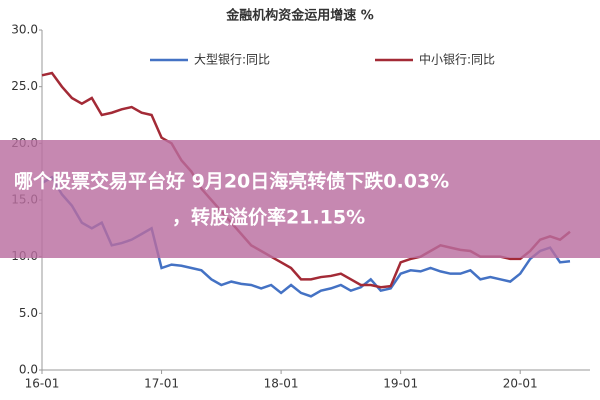 The image size is (600, 400). What do you see at coordinates (268, 217) in the screenshot?
I see `banner-text: ，转股溢价率21.15%` at bounding box center [268, 217].